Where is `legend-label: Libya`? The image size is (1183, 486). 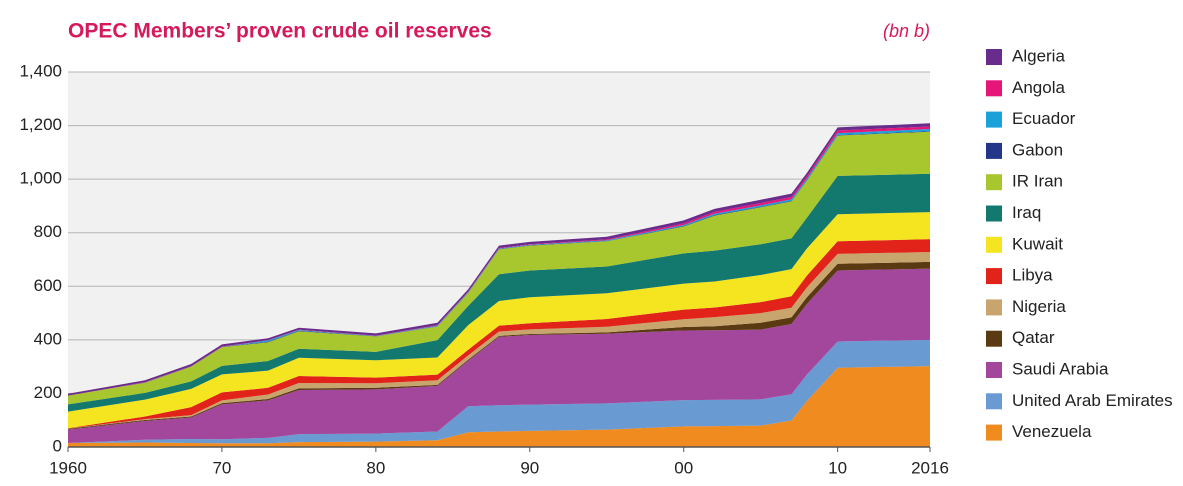 legend-label: Libya is located at coordinates (1032, 275).